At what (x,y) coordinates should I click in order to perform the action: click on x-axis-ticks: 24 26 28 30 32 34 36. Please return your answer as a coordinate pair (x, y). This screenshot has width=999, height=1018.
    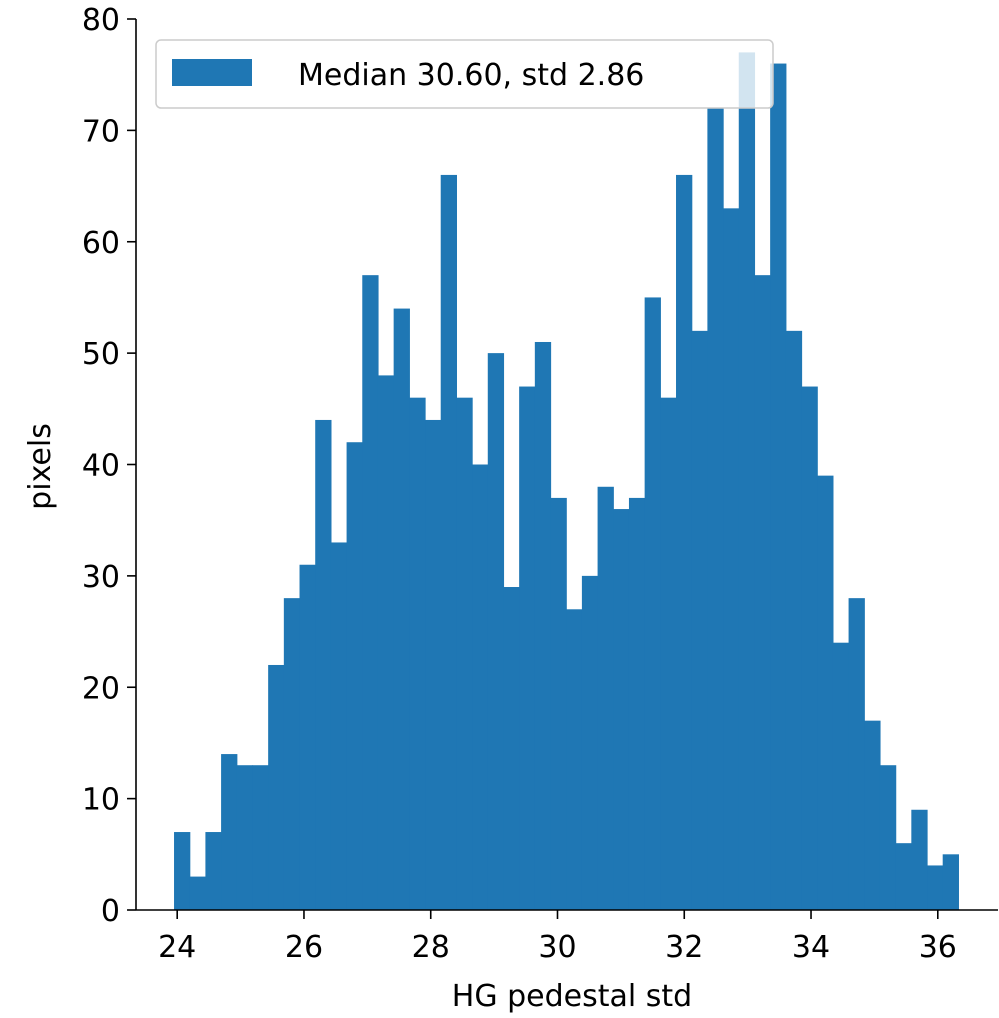
    Looking at the image, I should click on (557, 937).